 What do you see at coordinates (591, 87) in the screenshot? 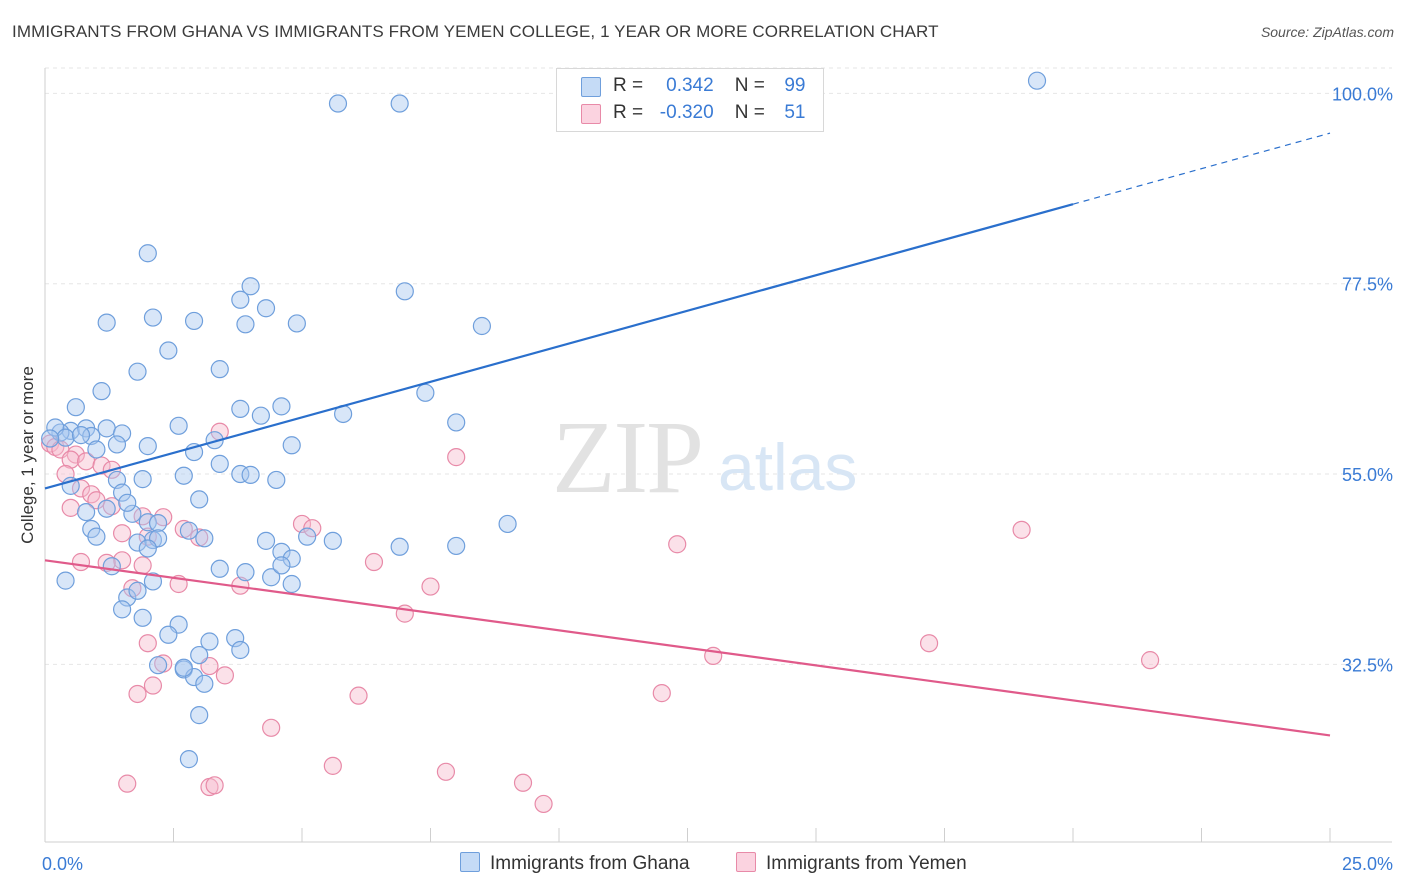
I see `legend-swatch-ghana` at bounding box center [591, 87].